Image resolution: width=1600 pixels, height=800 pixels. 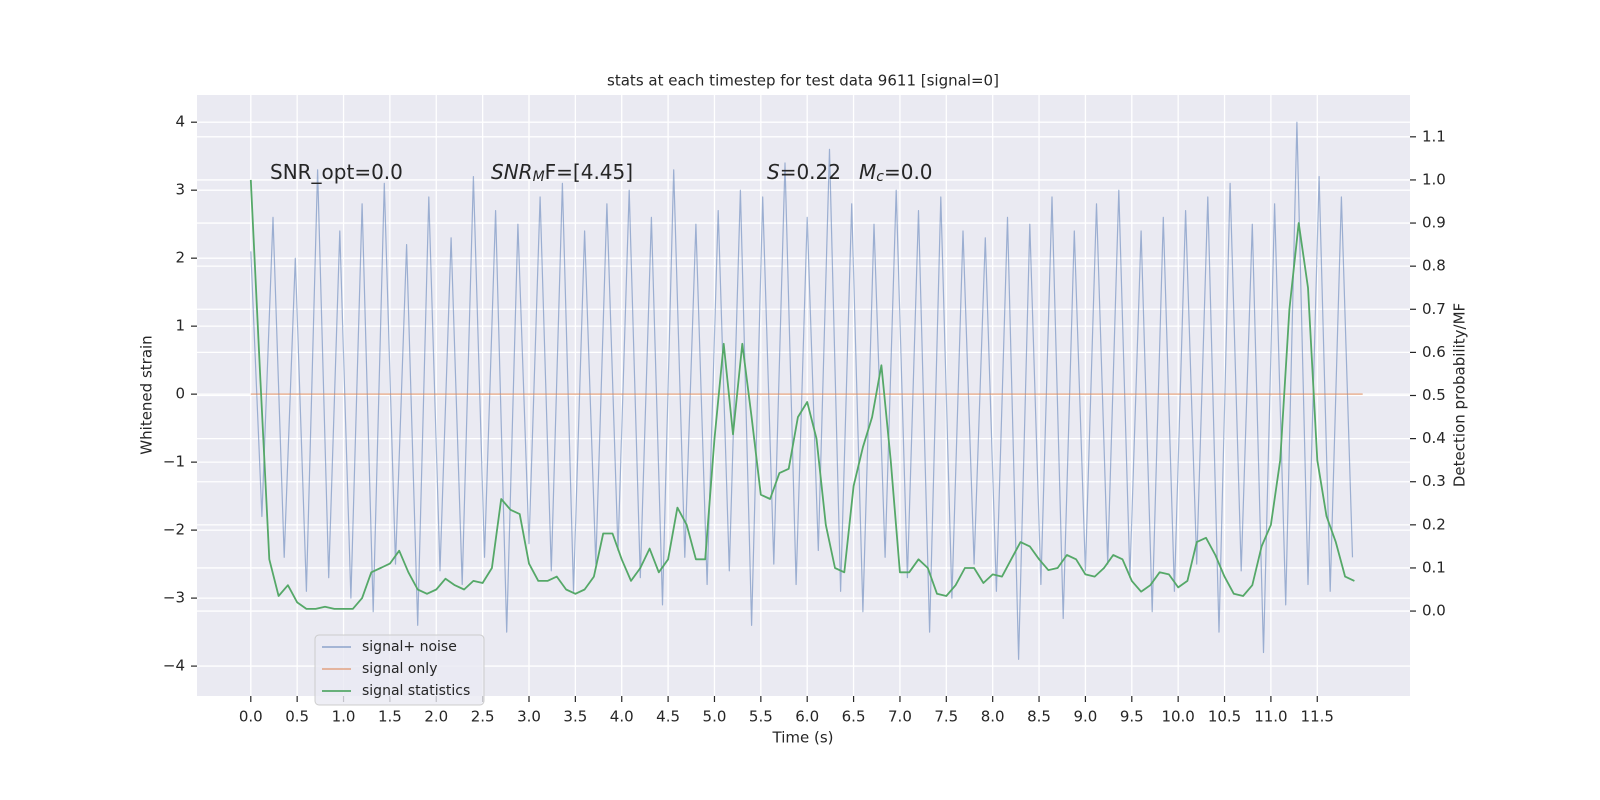 What do you see at coordinates (908, 172) in the screenshot?
I see `annotation-text: =0.0` at bounding box center [908, 172].